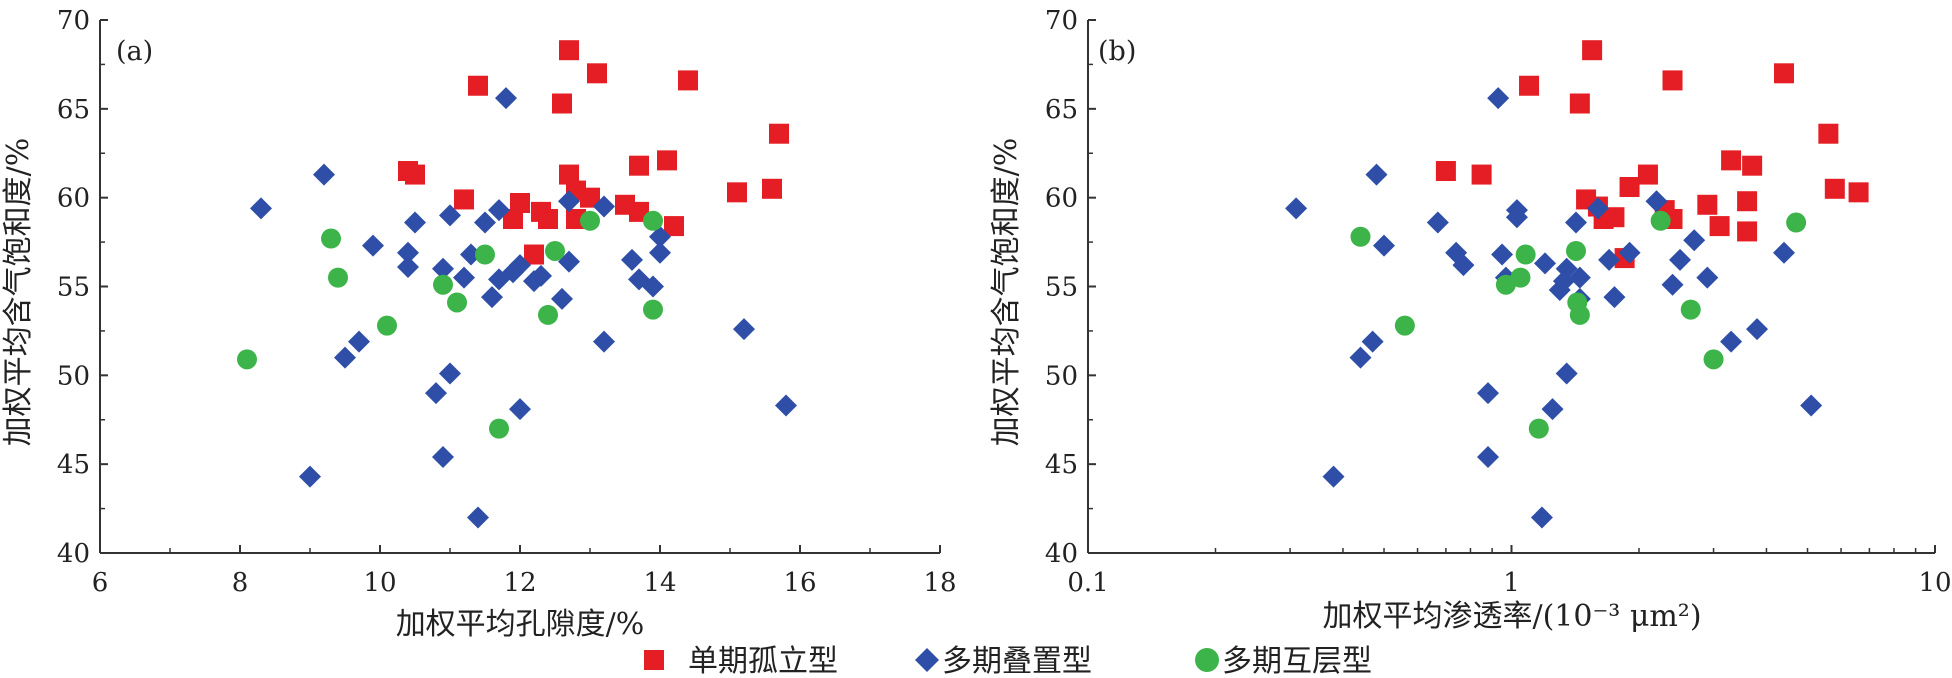 This screenshot has height=678, width=1952. What do you see at coordinates (1008, 661) in the screenshot?
I see `legend: 单期孤立型 多期叠置型 多期互层型` at bounding box center [1008, 661].